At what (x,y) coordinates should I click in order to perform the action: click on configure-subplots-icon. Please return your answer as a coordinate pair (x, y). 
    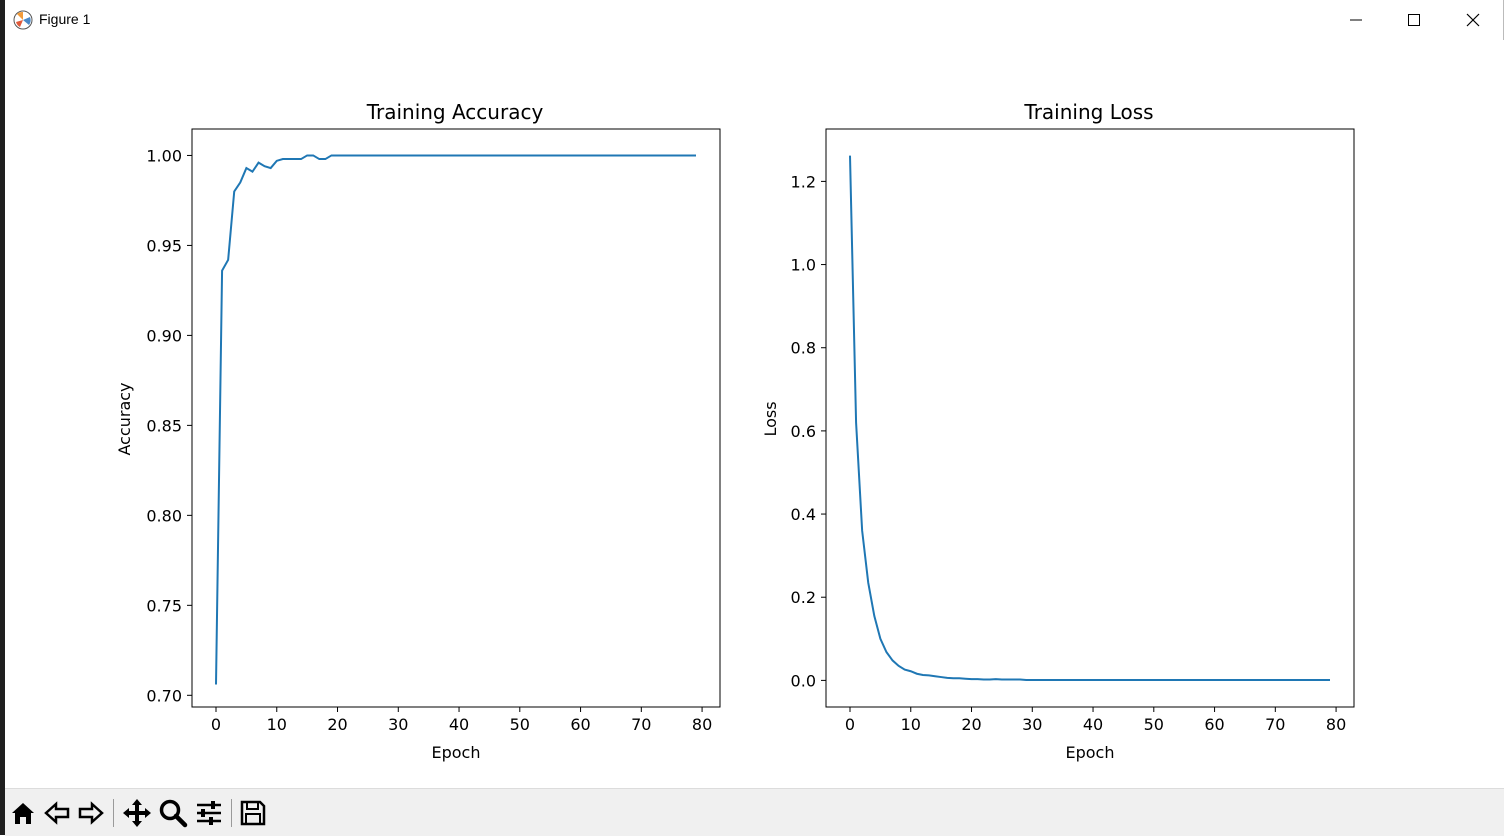
    Looking at the image, I should click on (209, 813).